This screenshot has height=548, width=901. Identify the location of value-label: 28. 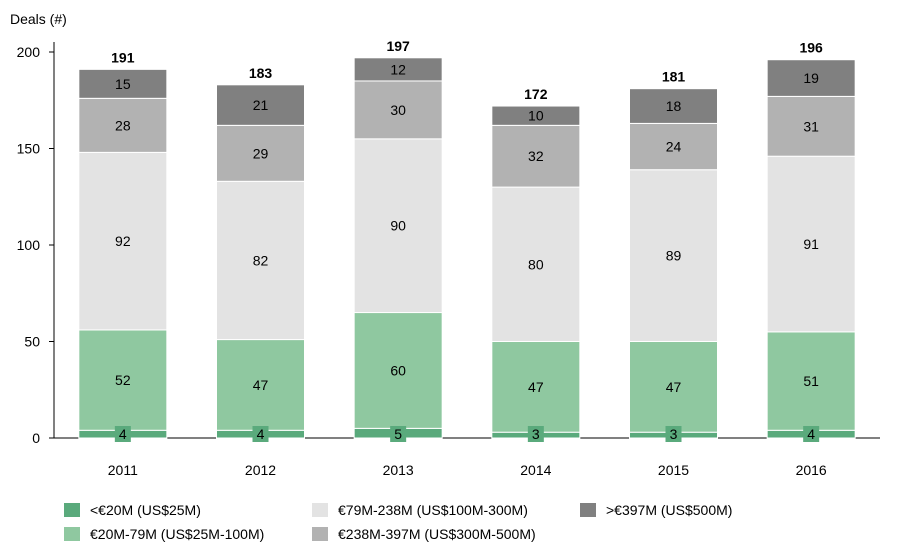
(123, 125).